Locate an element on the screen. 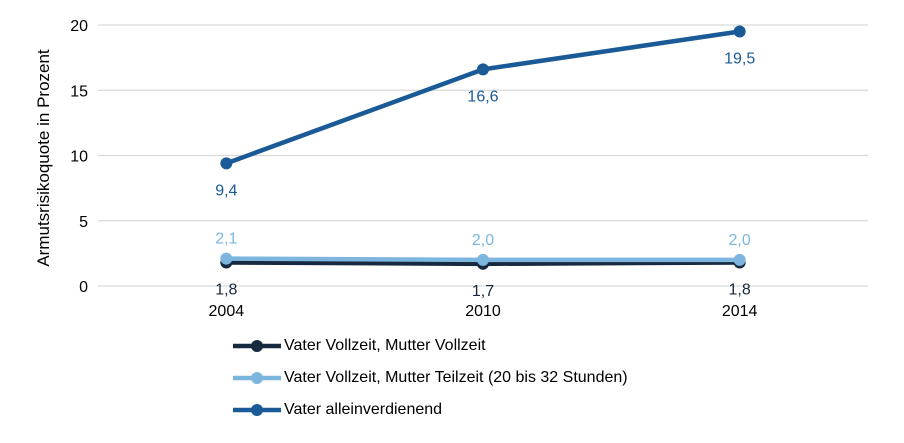 The image size is (904, 443). y-tick-label: 10 is located at coordinates (79, 157).